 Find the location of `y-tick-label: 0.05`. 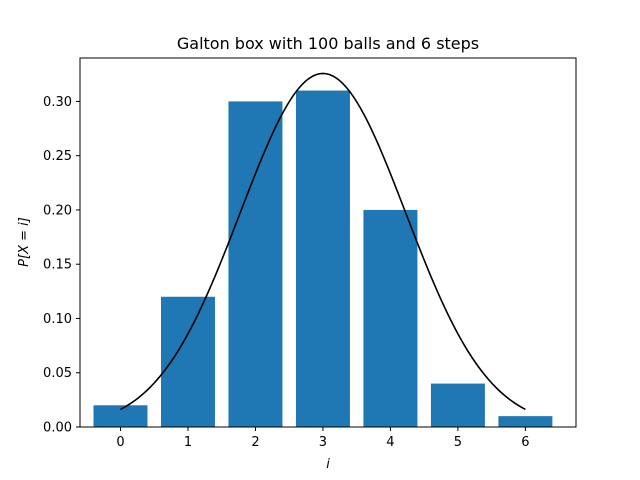

y-tick-label: 0.05 is located at coordinates (57, 373).